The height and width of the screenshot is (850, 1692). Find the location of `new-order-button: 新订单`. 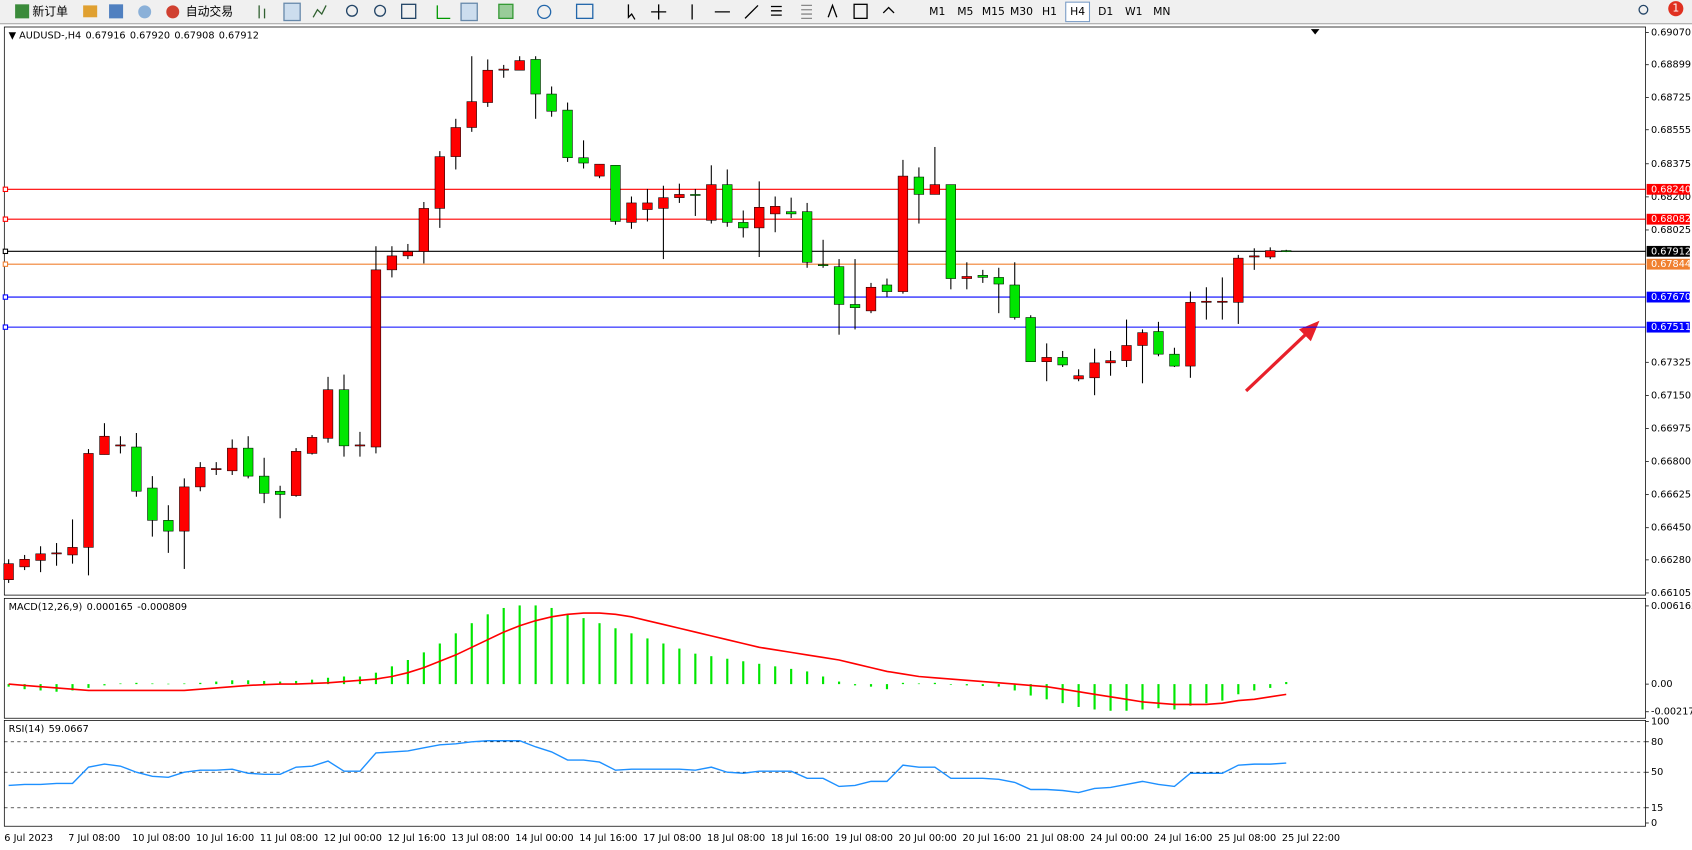

new-order-button: 新订单 is located at coordinates (50, 11).